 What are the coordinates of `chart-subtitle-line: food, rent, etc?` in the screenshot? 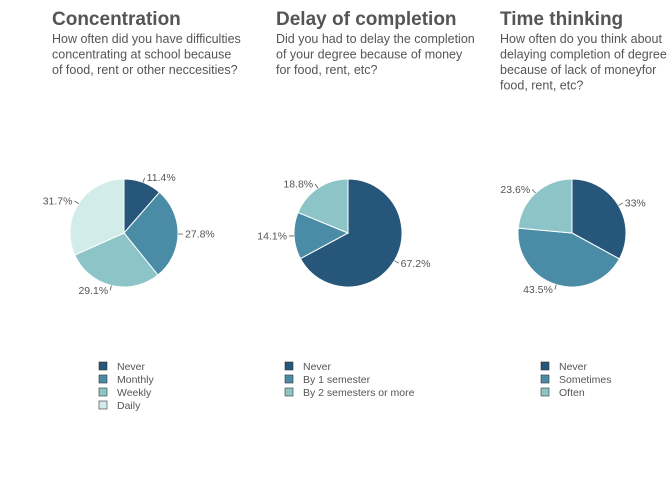 It's located at (541, 86).